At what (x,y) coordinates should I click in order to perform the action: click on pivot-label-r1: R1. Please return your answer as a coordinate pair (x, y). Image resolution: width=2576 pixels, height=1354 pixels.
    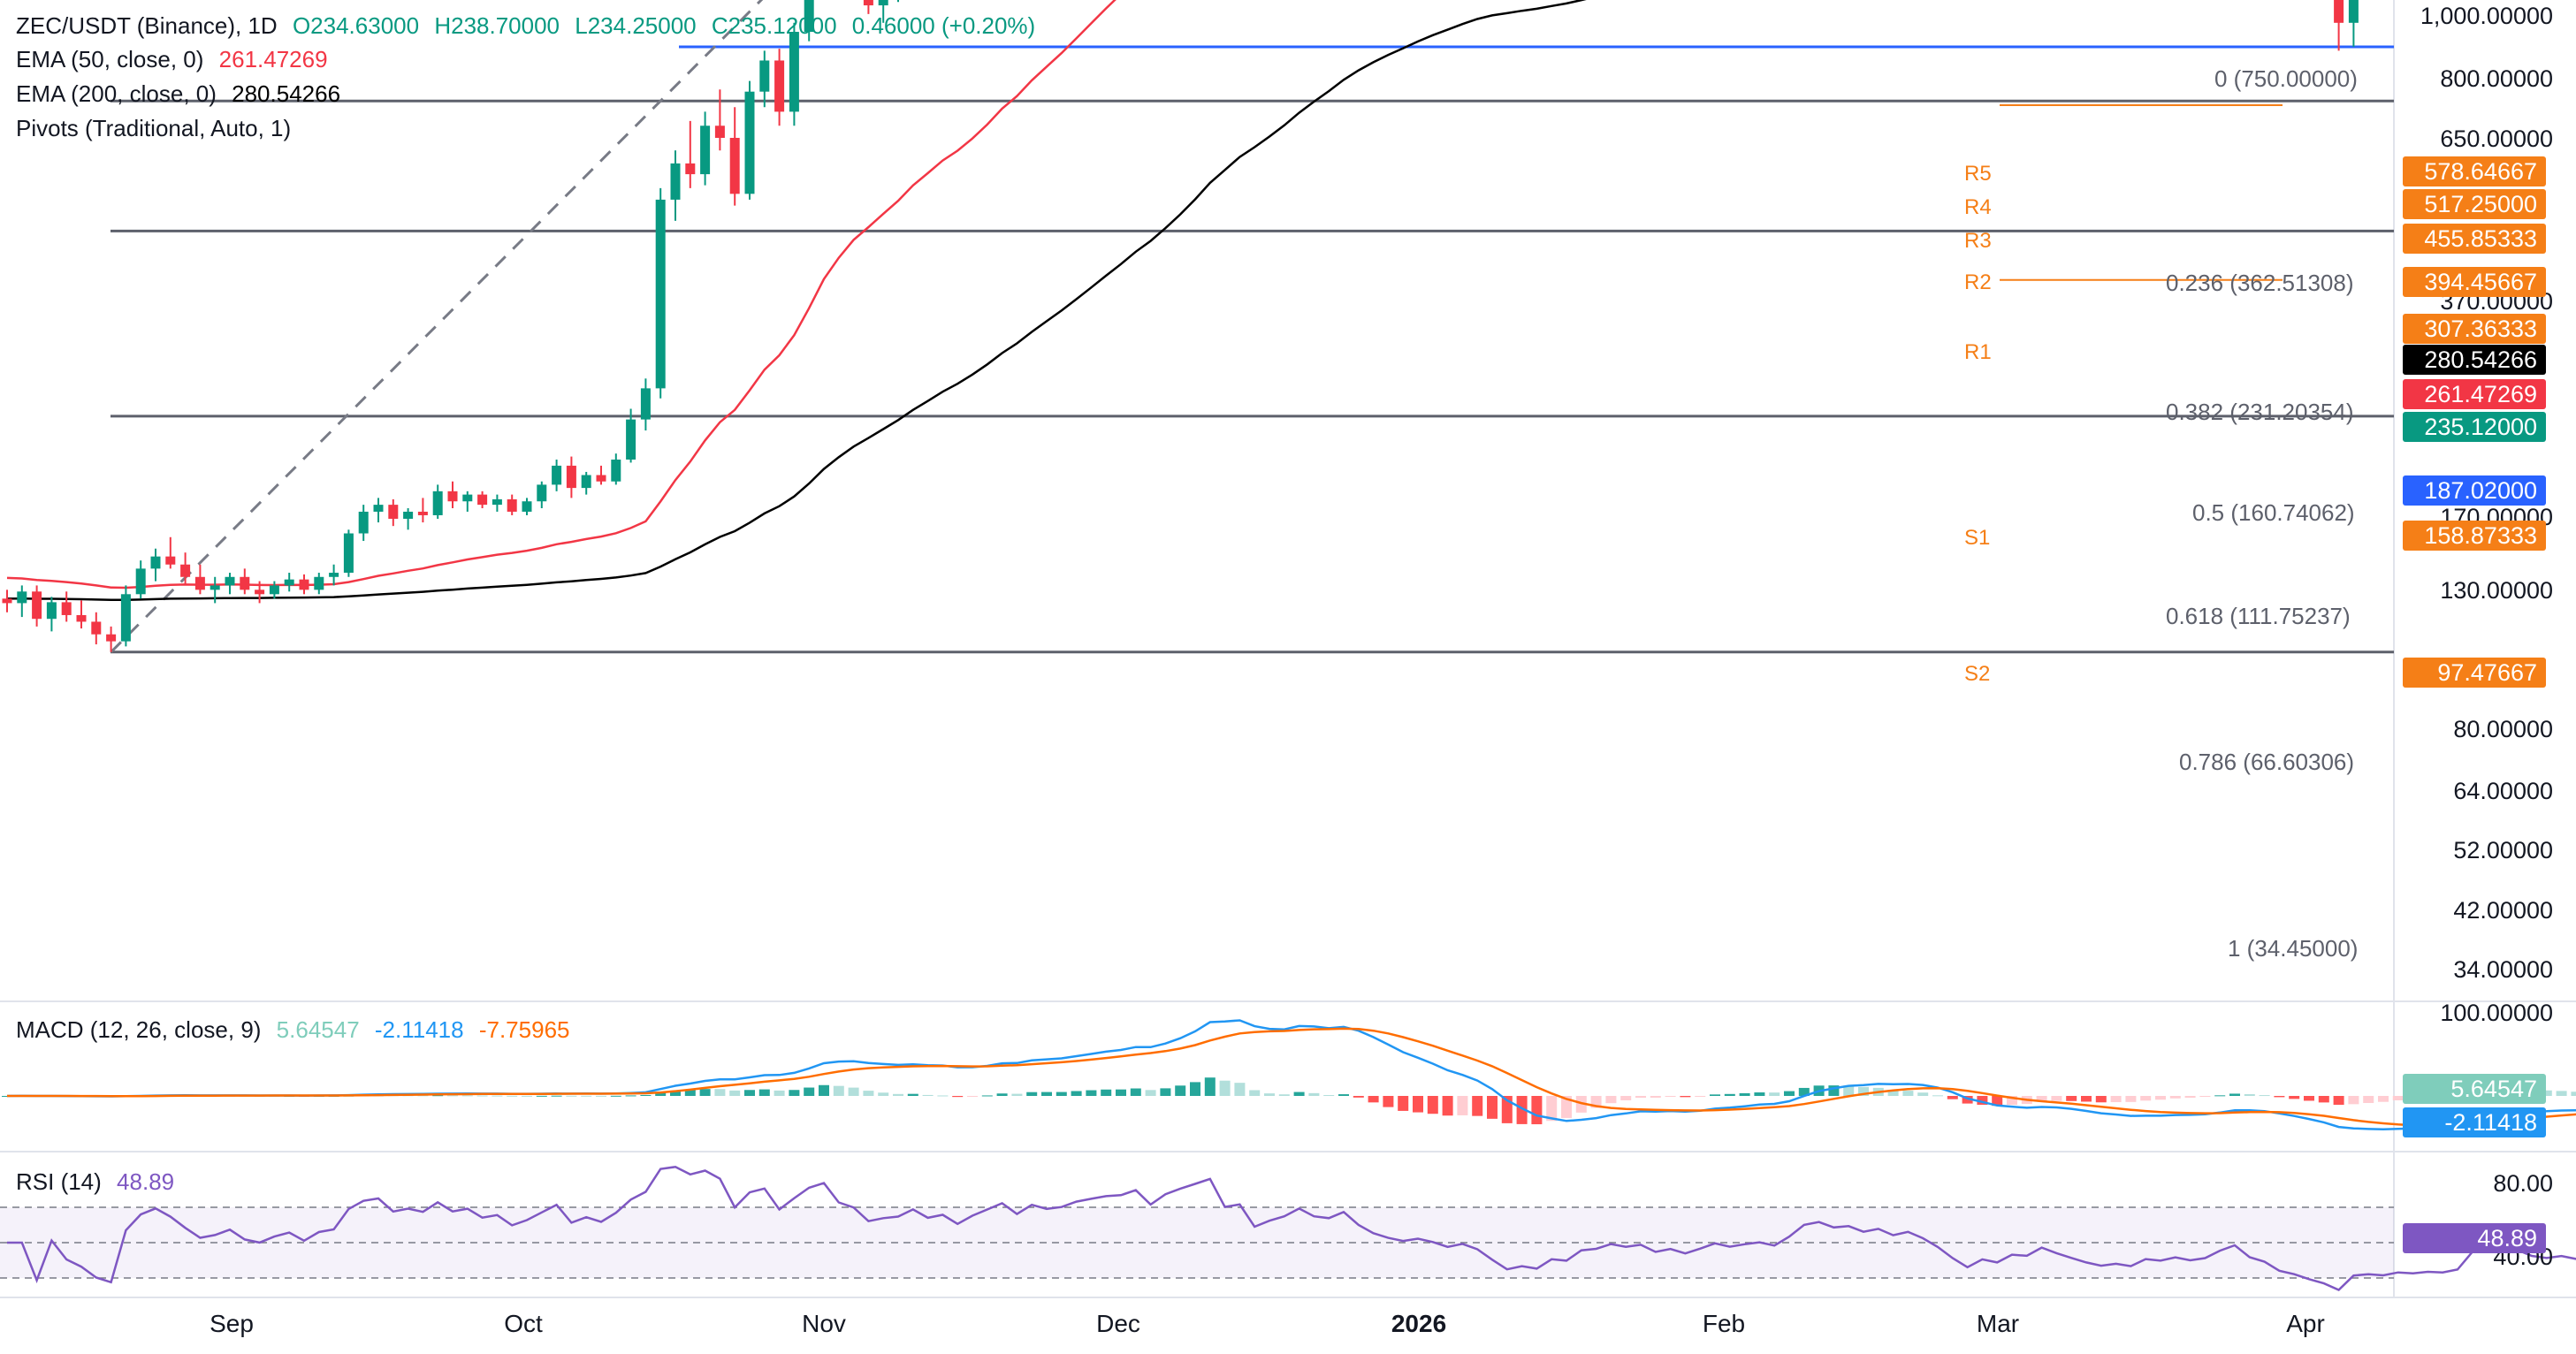
    Looking at the image, I should click on (1978, 352).